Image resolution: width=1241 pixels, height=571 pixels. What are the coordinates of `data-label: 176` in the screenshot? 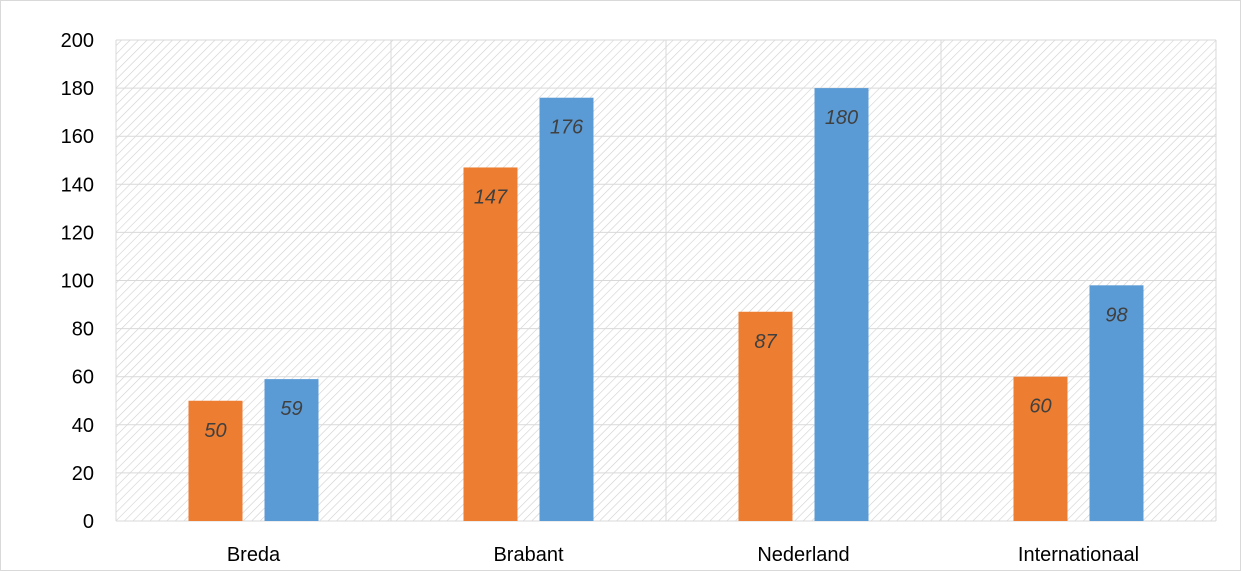 It's located at (567, 128).